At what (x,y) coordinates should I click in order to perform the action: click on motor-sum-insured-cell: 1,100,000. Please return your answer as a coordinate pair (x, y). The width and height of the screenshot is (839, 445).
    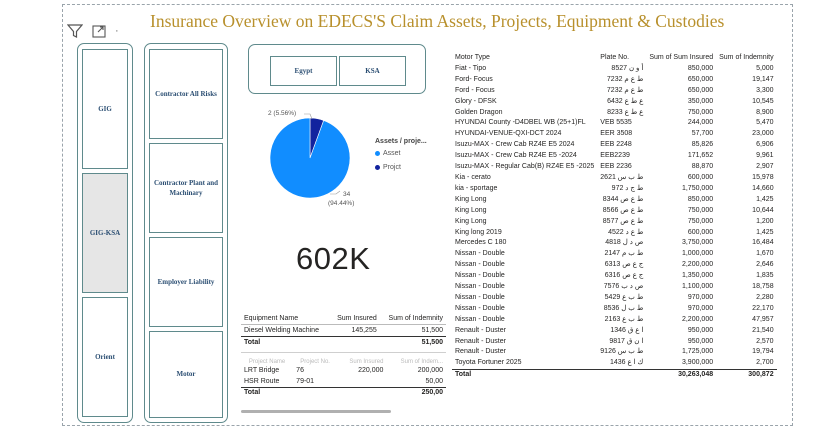
    Looking at the image, I should click on (697, 287).